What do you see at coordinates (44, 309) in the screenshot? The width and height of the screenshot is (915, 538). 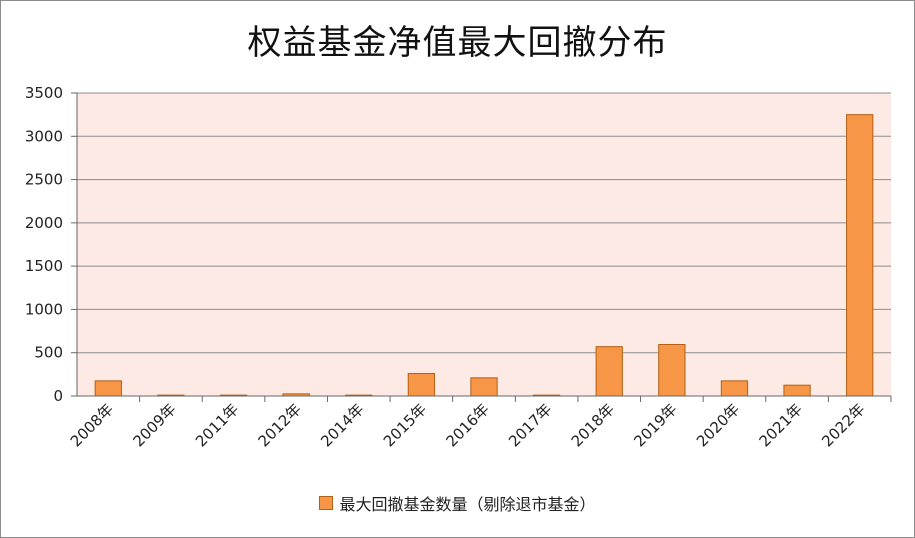 I see `y-tick-label: 1000` at bounding box center [44, 309].